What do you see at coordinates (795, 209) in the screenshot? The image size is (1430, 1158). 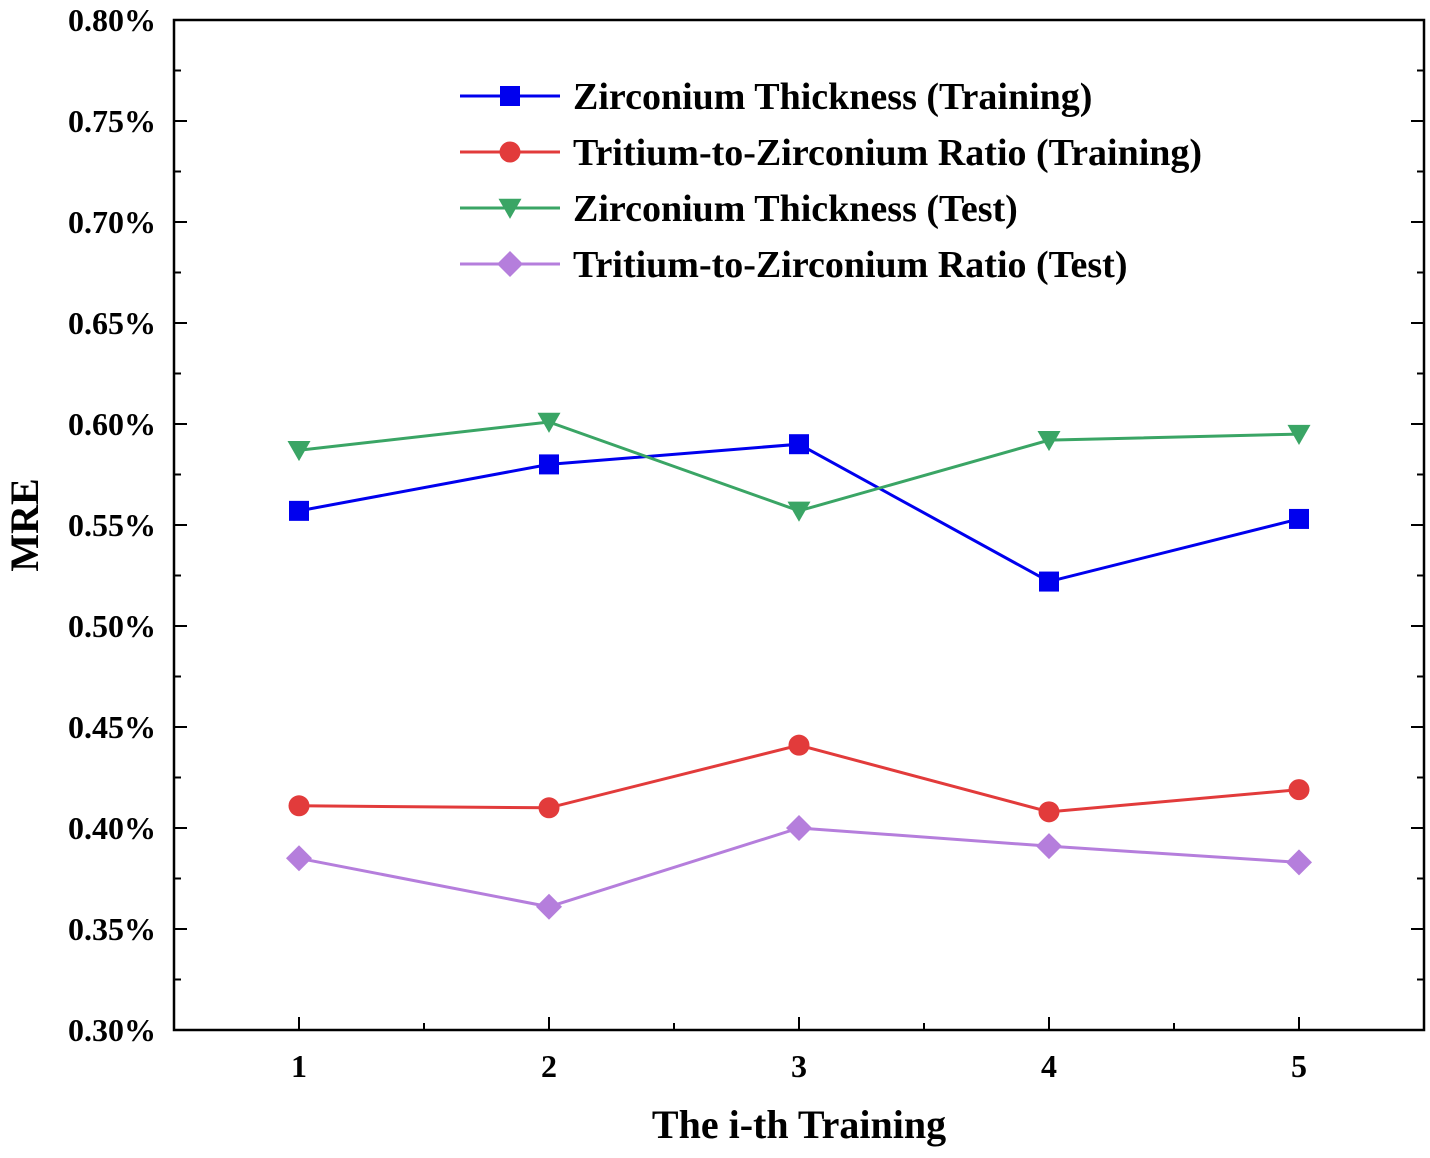 I see `legend-label: Zirconium Thickness (Test)` at bounding box center [795, 209].